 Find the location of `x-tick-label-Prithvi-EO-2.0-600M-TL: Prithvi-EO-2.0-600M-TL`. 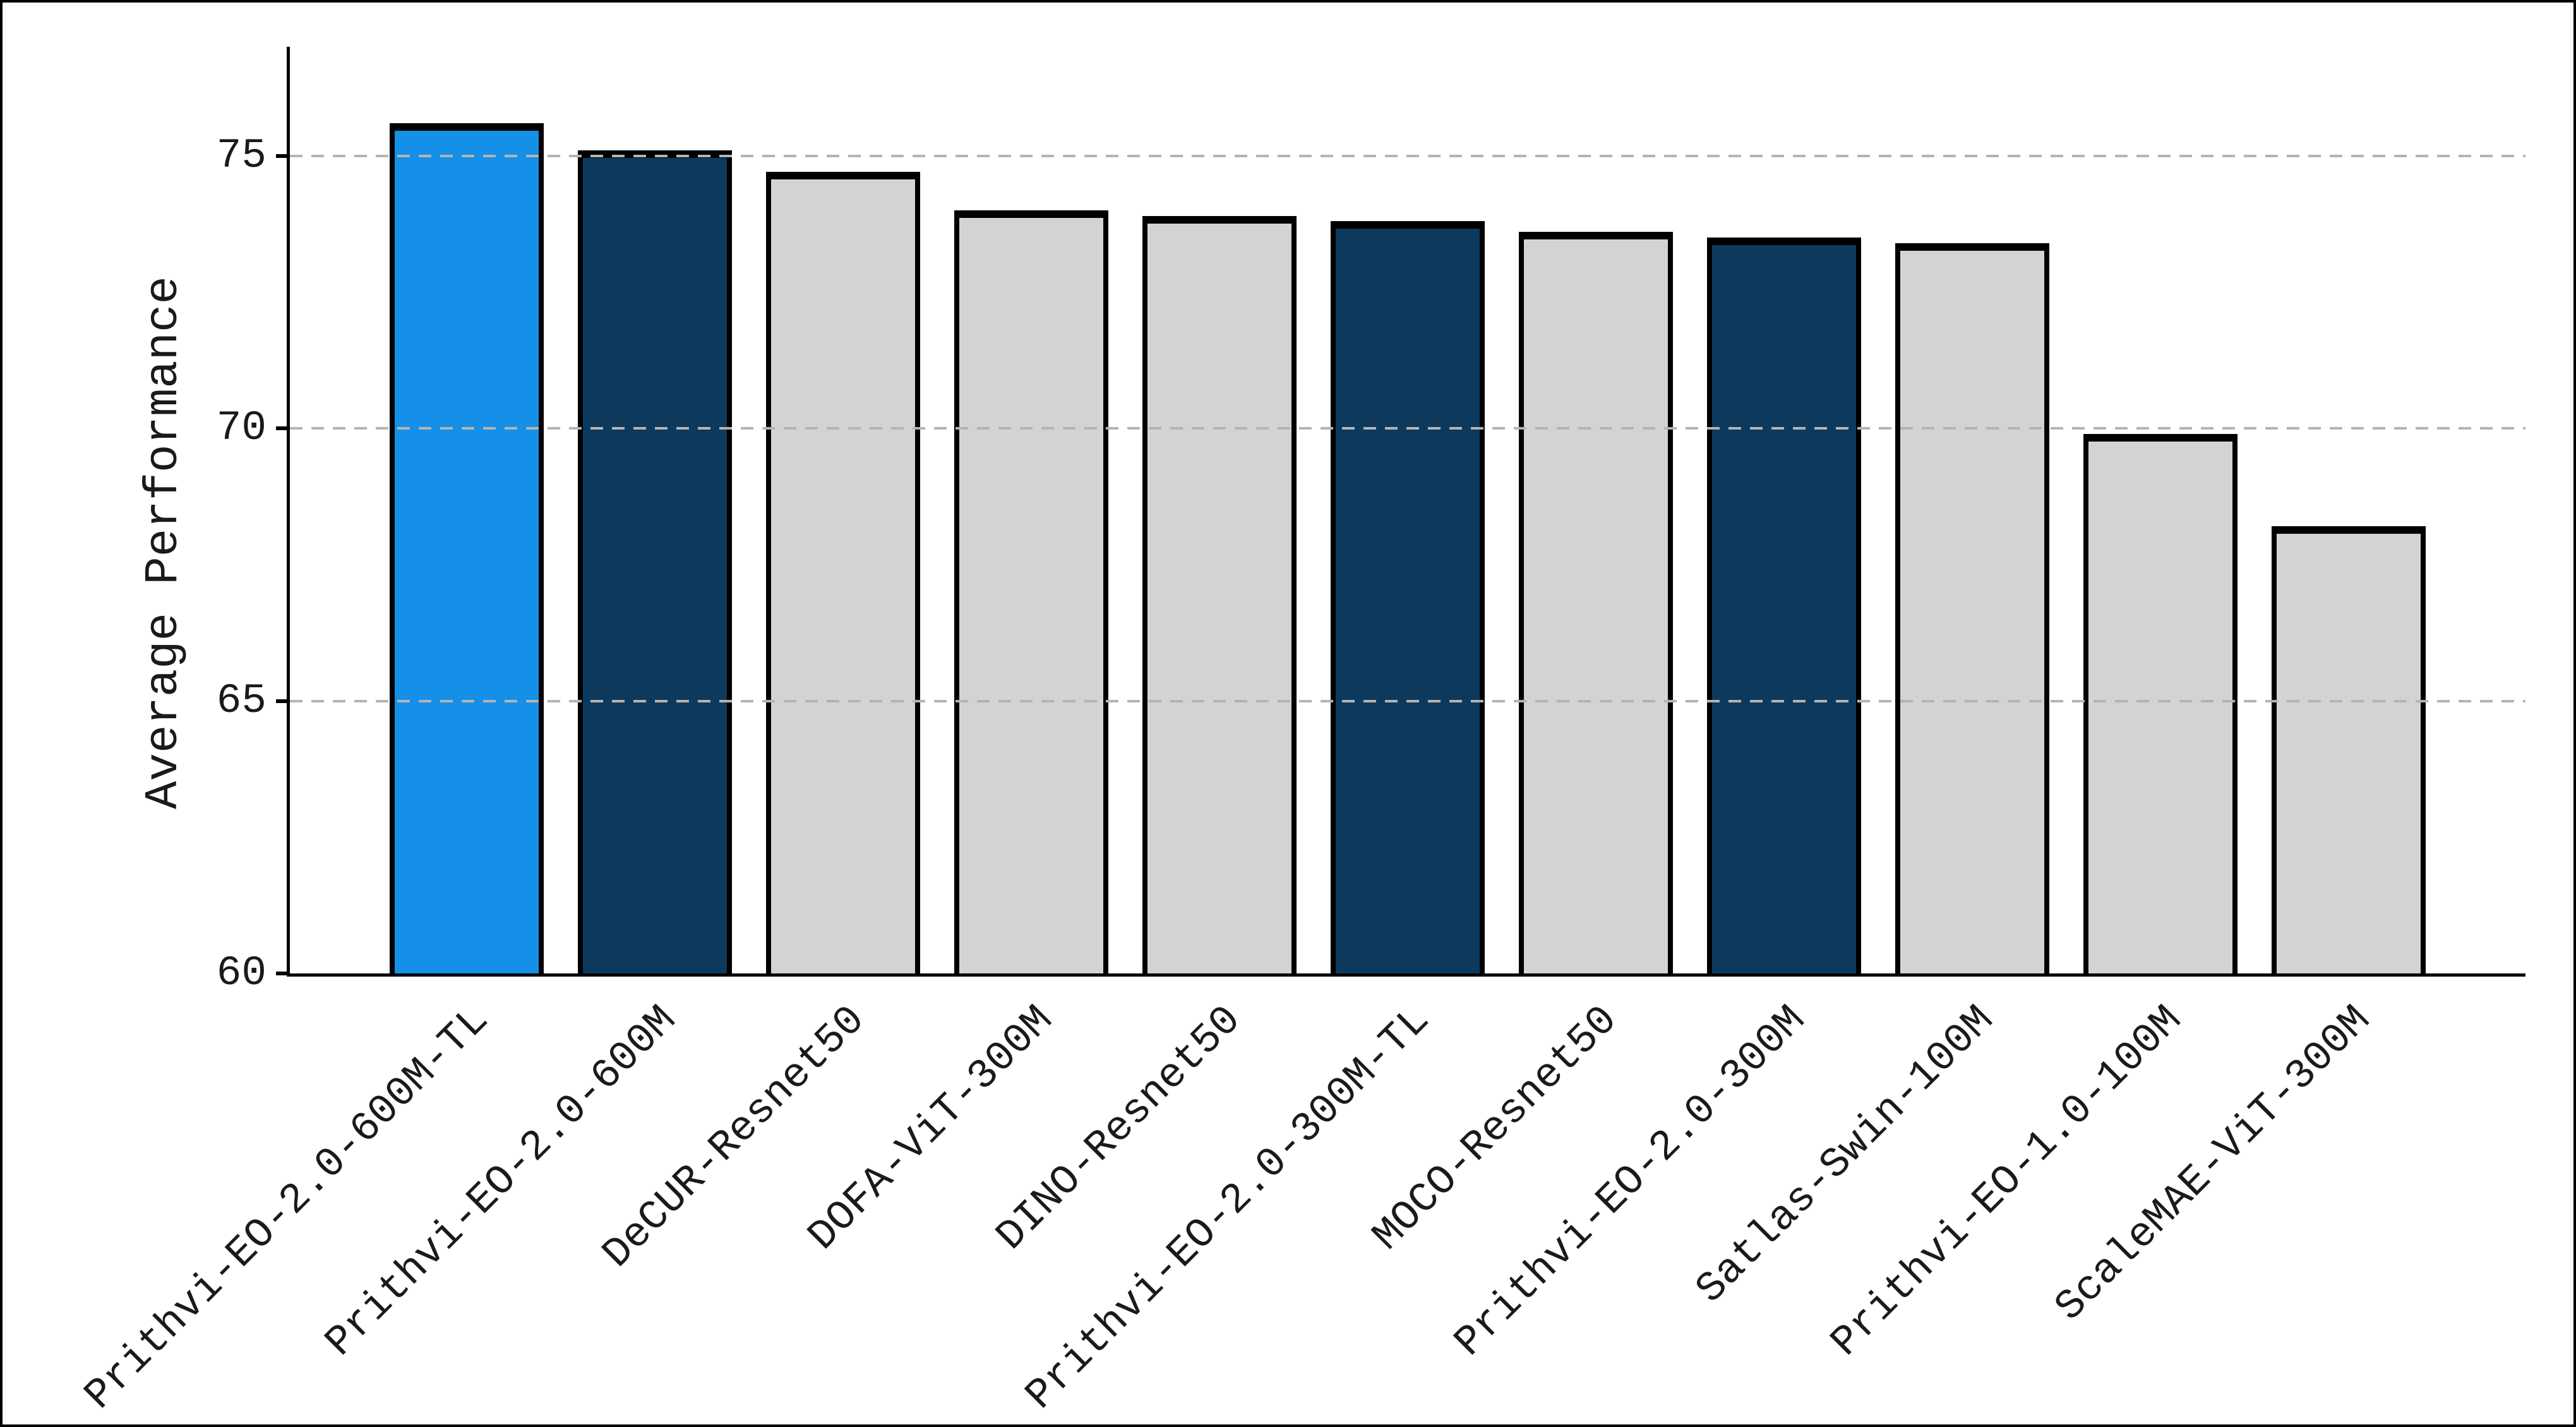

x-tick-label-Prithvi-EO-2.0-600M-TL: Prithvi-EO-2.0-600M-TL is located at coordinates (286, 1207).